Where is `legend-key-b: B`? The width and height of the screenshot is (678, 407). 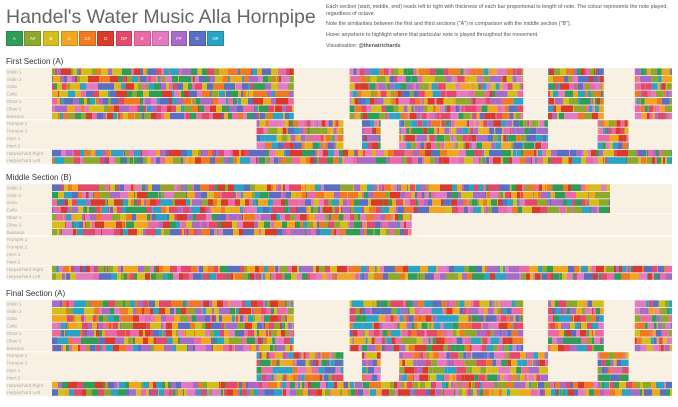
legend-key-b: B is located at coordinates (51, 38).